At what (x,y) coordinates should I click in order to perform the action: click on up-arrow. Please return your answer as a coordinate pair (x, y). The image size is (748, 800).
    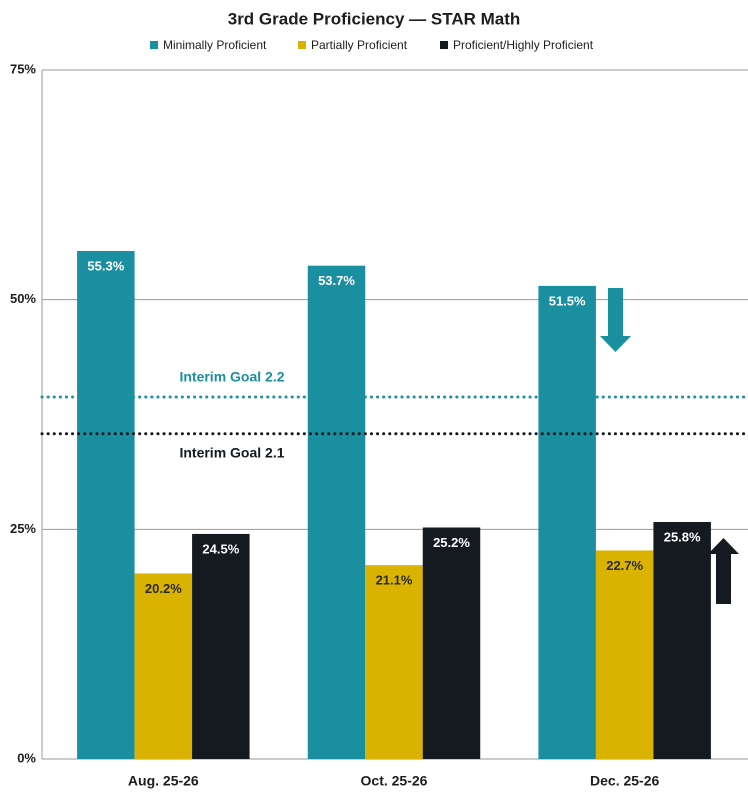
    Looking at the image, I should click on (723, 571).